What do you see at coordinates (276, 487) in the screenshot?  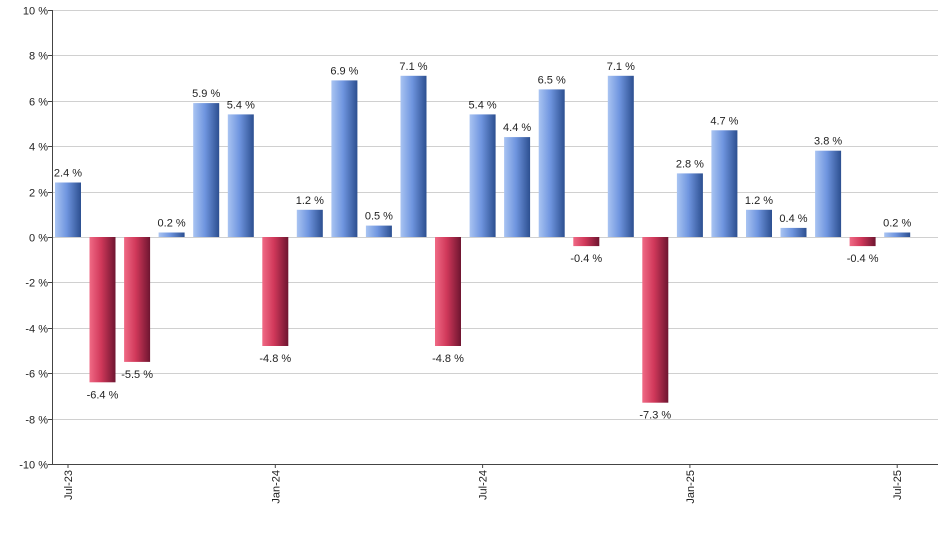 I see `x-tick-label: Jan-24` at bounding box center [276, 487].